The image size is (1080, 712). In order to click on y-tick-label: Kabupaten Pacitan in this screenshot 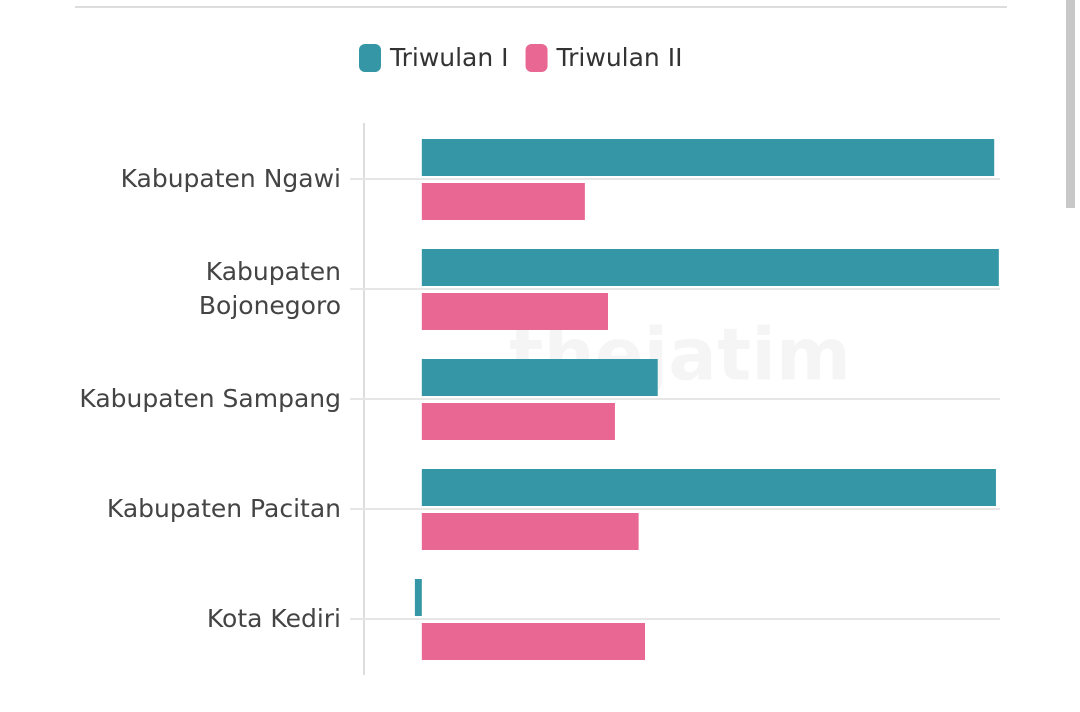, I will do `click(223, 508)`.